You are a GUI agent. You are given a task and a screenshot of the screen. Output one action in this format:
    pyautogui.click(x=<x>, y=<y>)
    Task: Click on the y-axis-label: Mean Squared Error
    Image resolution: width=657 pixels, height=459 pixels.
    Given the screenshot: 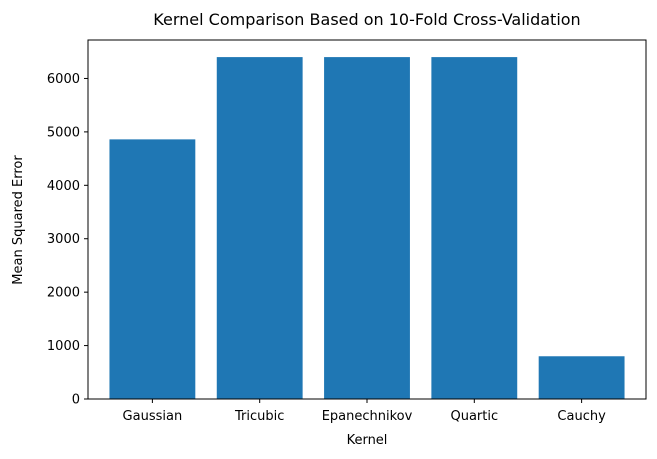 What is the action you would take?
    pyautogui.click(x=18, y=220)
    